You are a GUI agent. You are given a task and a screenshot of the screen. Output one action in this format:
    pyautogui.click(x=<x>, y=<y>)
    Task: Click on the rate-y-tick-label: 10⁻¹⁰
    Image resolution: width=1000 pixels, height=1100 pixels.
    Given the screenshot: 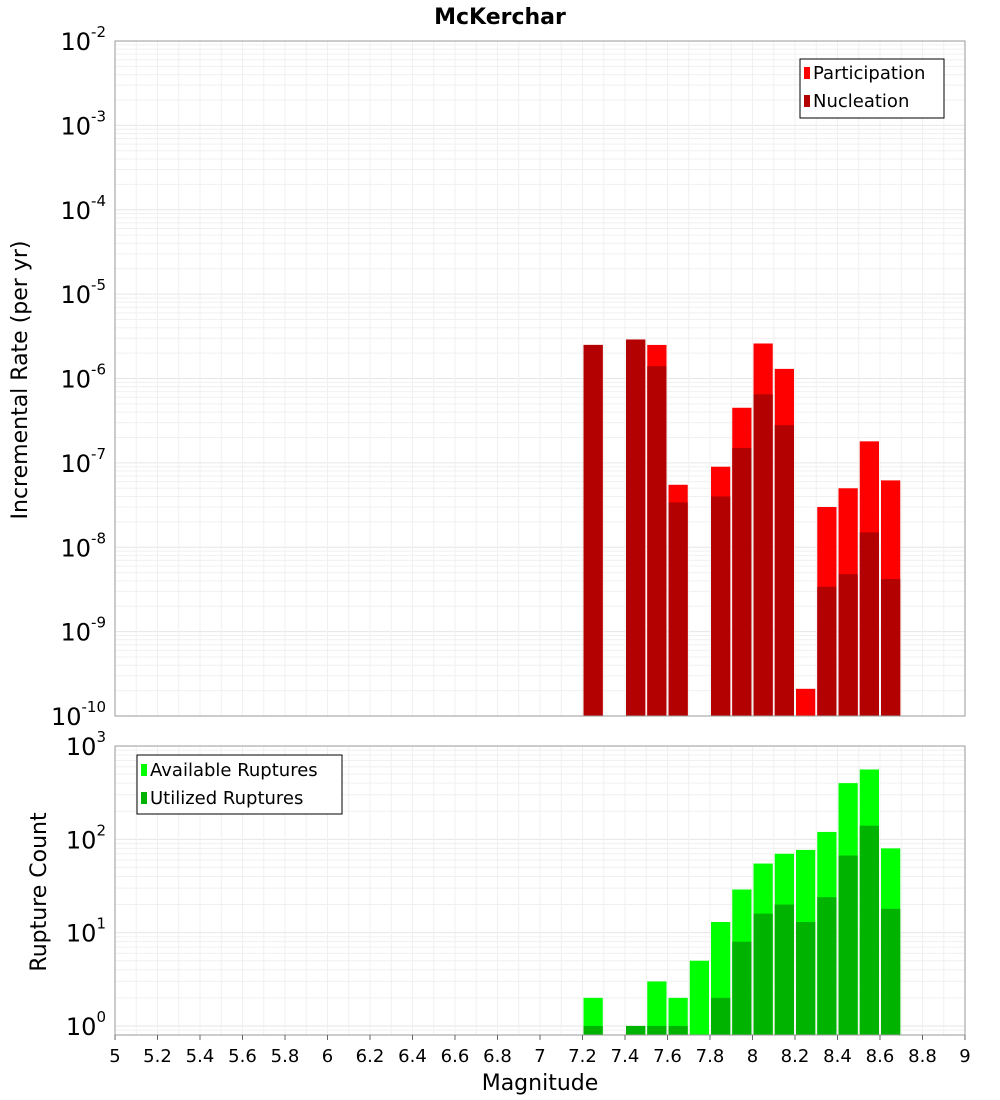 What is the action you would take?
    pyautogui.click(x=78, y=714)
    